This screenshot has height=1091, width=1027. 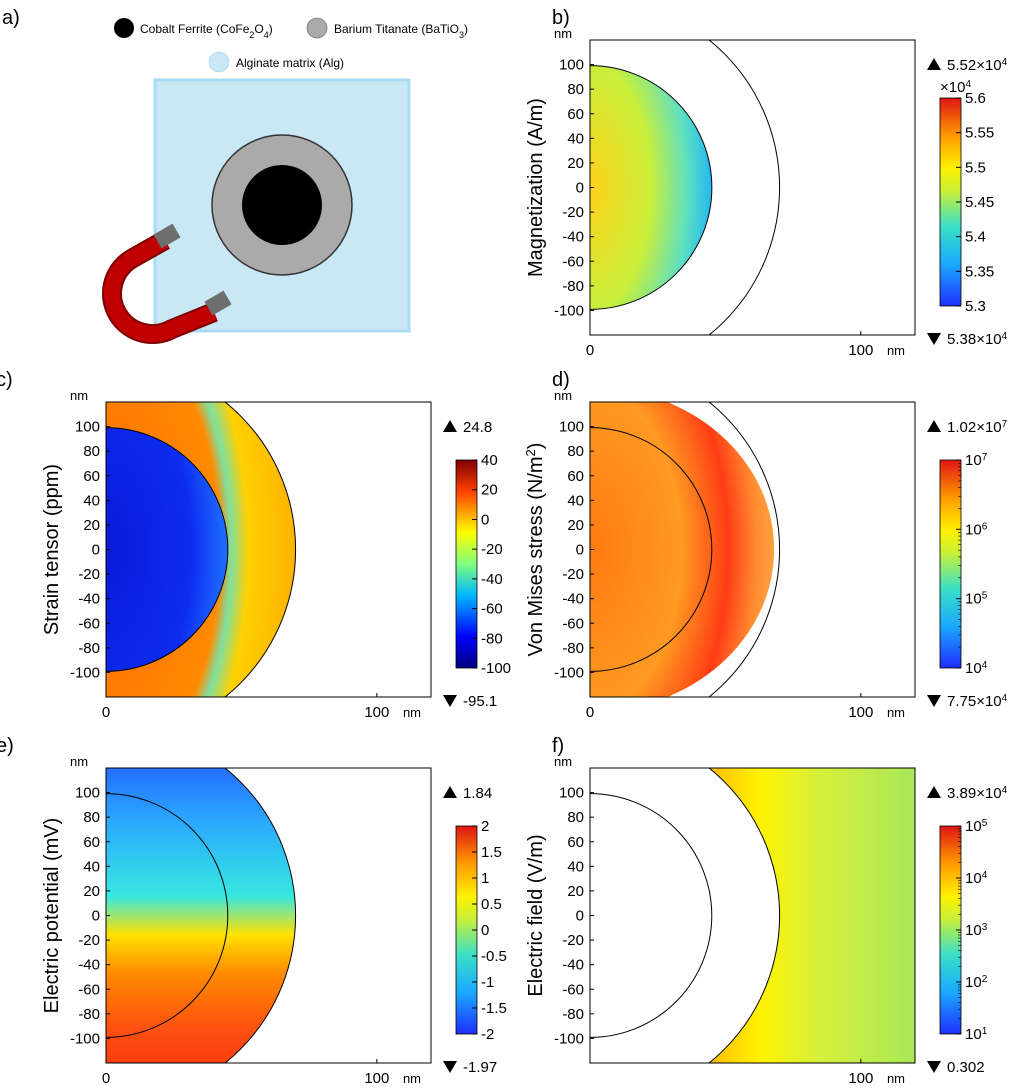 I want to click on y-unit-label: nm, so click(x=79, y=761).